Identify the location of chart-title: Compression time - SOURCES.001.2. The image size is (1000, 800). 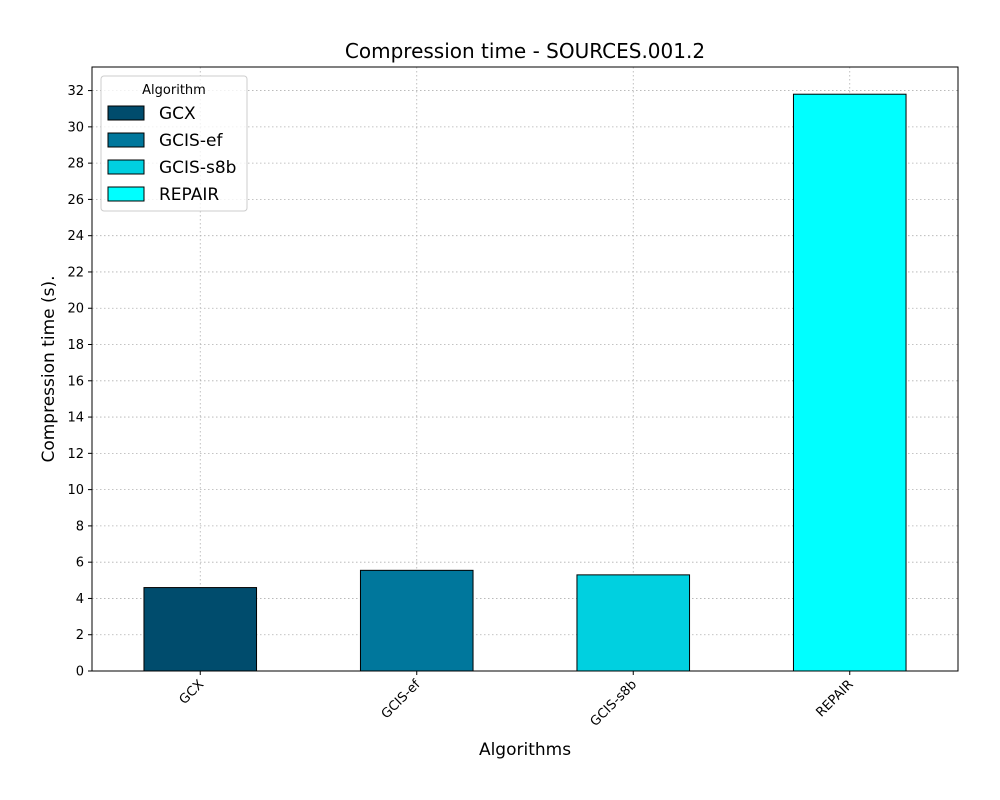
(525, 51).